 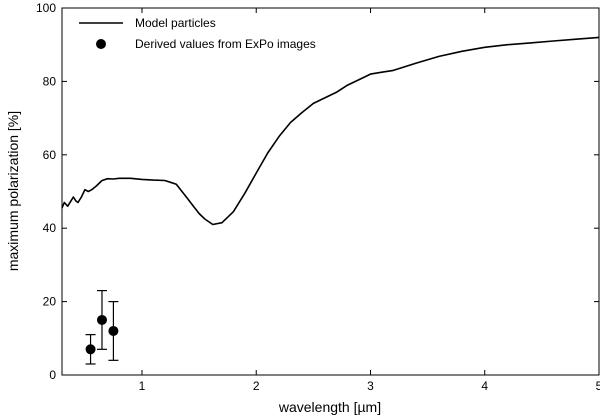 I want to click on y-tick-label: 40, so click(x=50, y=228).